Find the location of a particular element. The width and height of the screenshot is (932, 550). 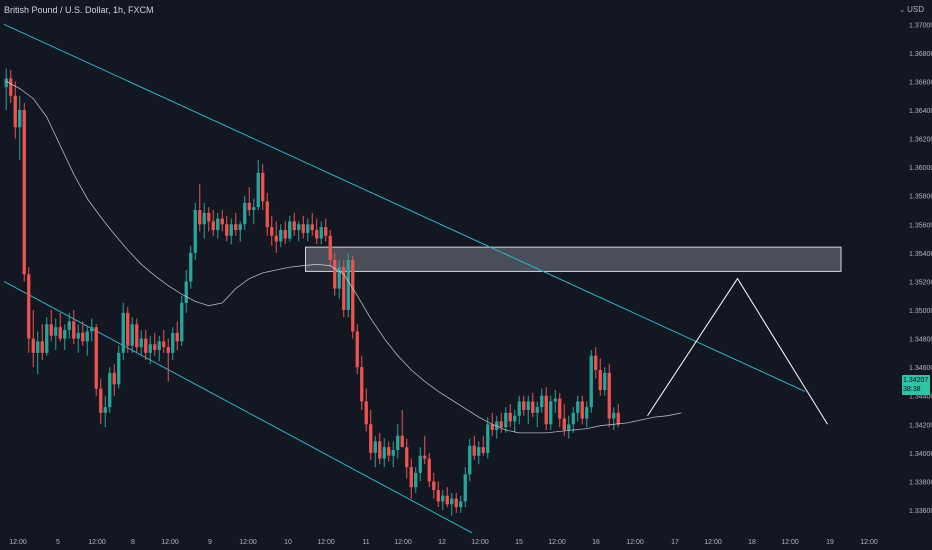

current-price-label: 1.34207 38:38 is located at coordinates (916, 385).